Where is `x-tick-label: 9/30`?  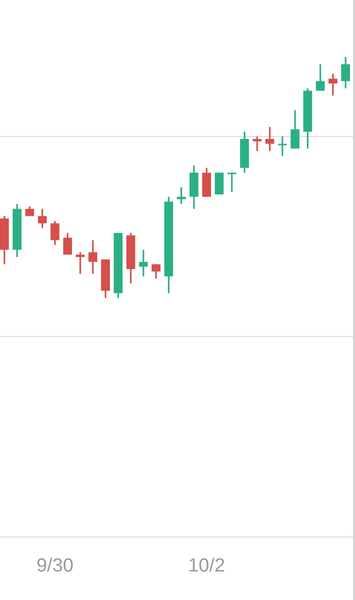
x-tick-label: 9/30 is located at coordinates (55, 565).